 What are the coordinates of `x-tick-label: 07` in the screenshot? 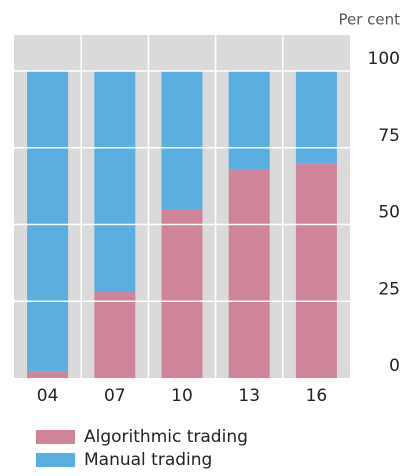 It's located at (115, 396).